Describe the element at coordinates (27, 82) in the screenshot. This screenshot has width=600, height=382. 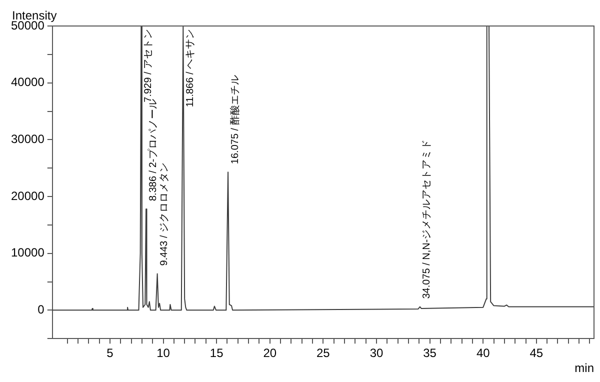
I see `y-tick-label: 40000` at that location.